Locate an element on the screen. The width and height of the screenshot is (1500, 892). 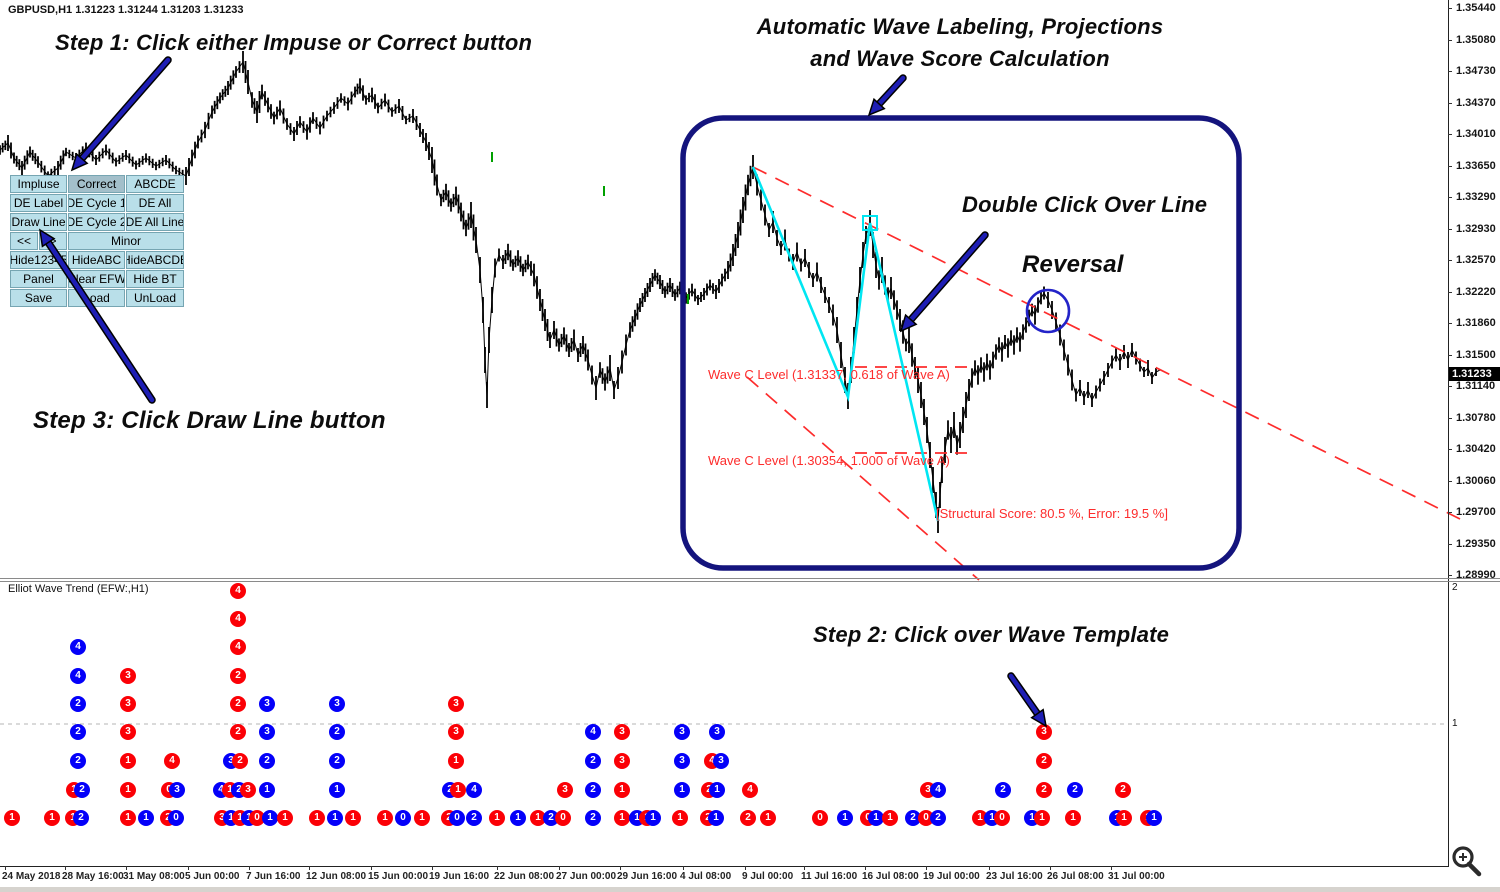
button--: << is located at coordinates (24, 241).